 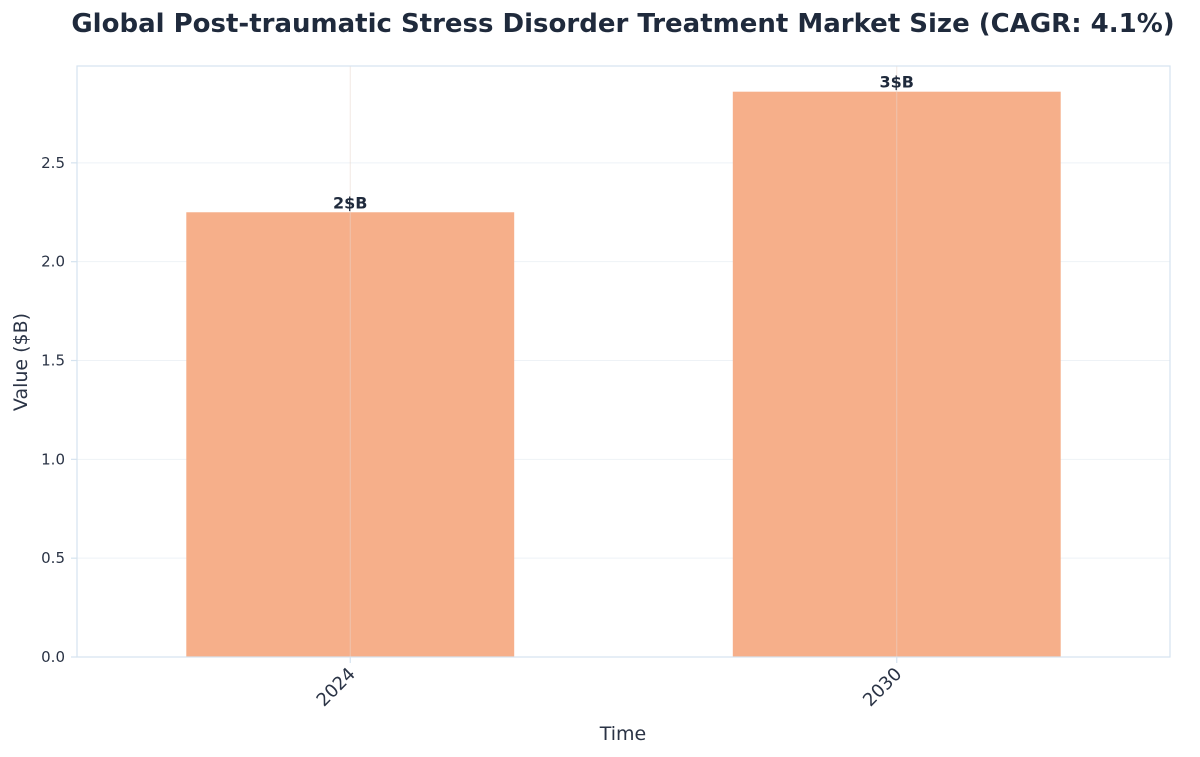 What do you see at coordinates (21, 362) in the screenshot?
I see `y-axis-label: Value ($B)` at bounding box center [21, 362].